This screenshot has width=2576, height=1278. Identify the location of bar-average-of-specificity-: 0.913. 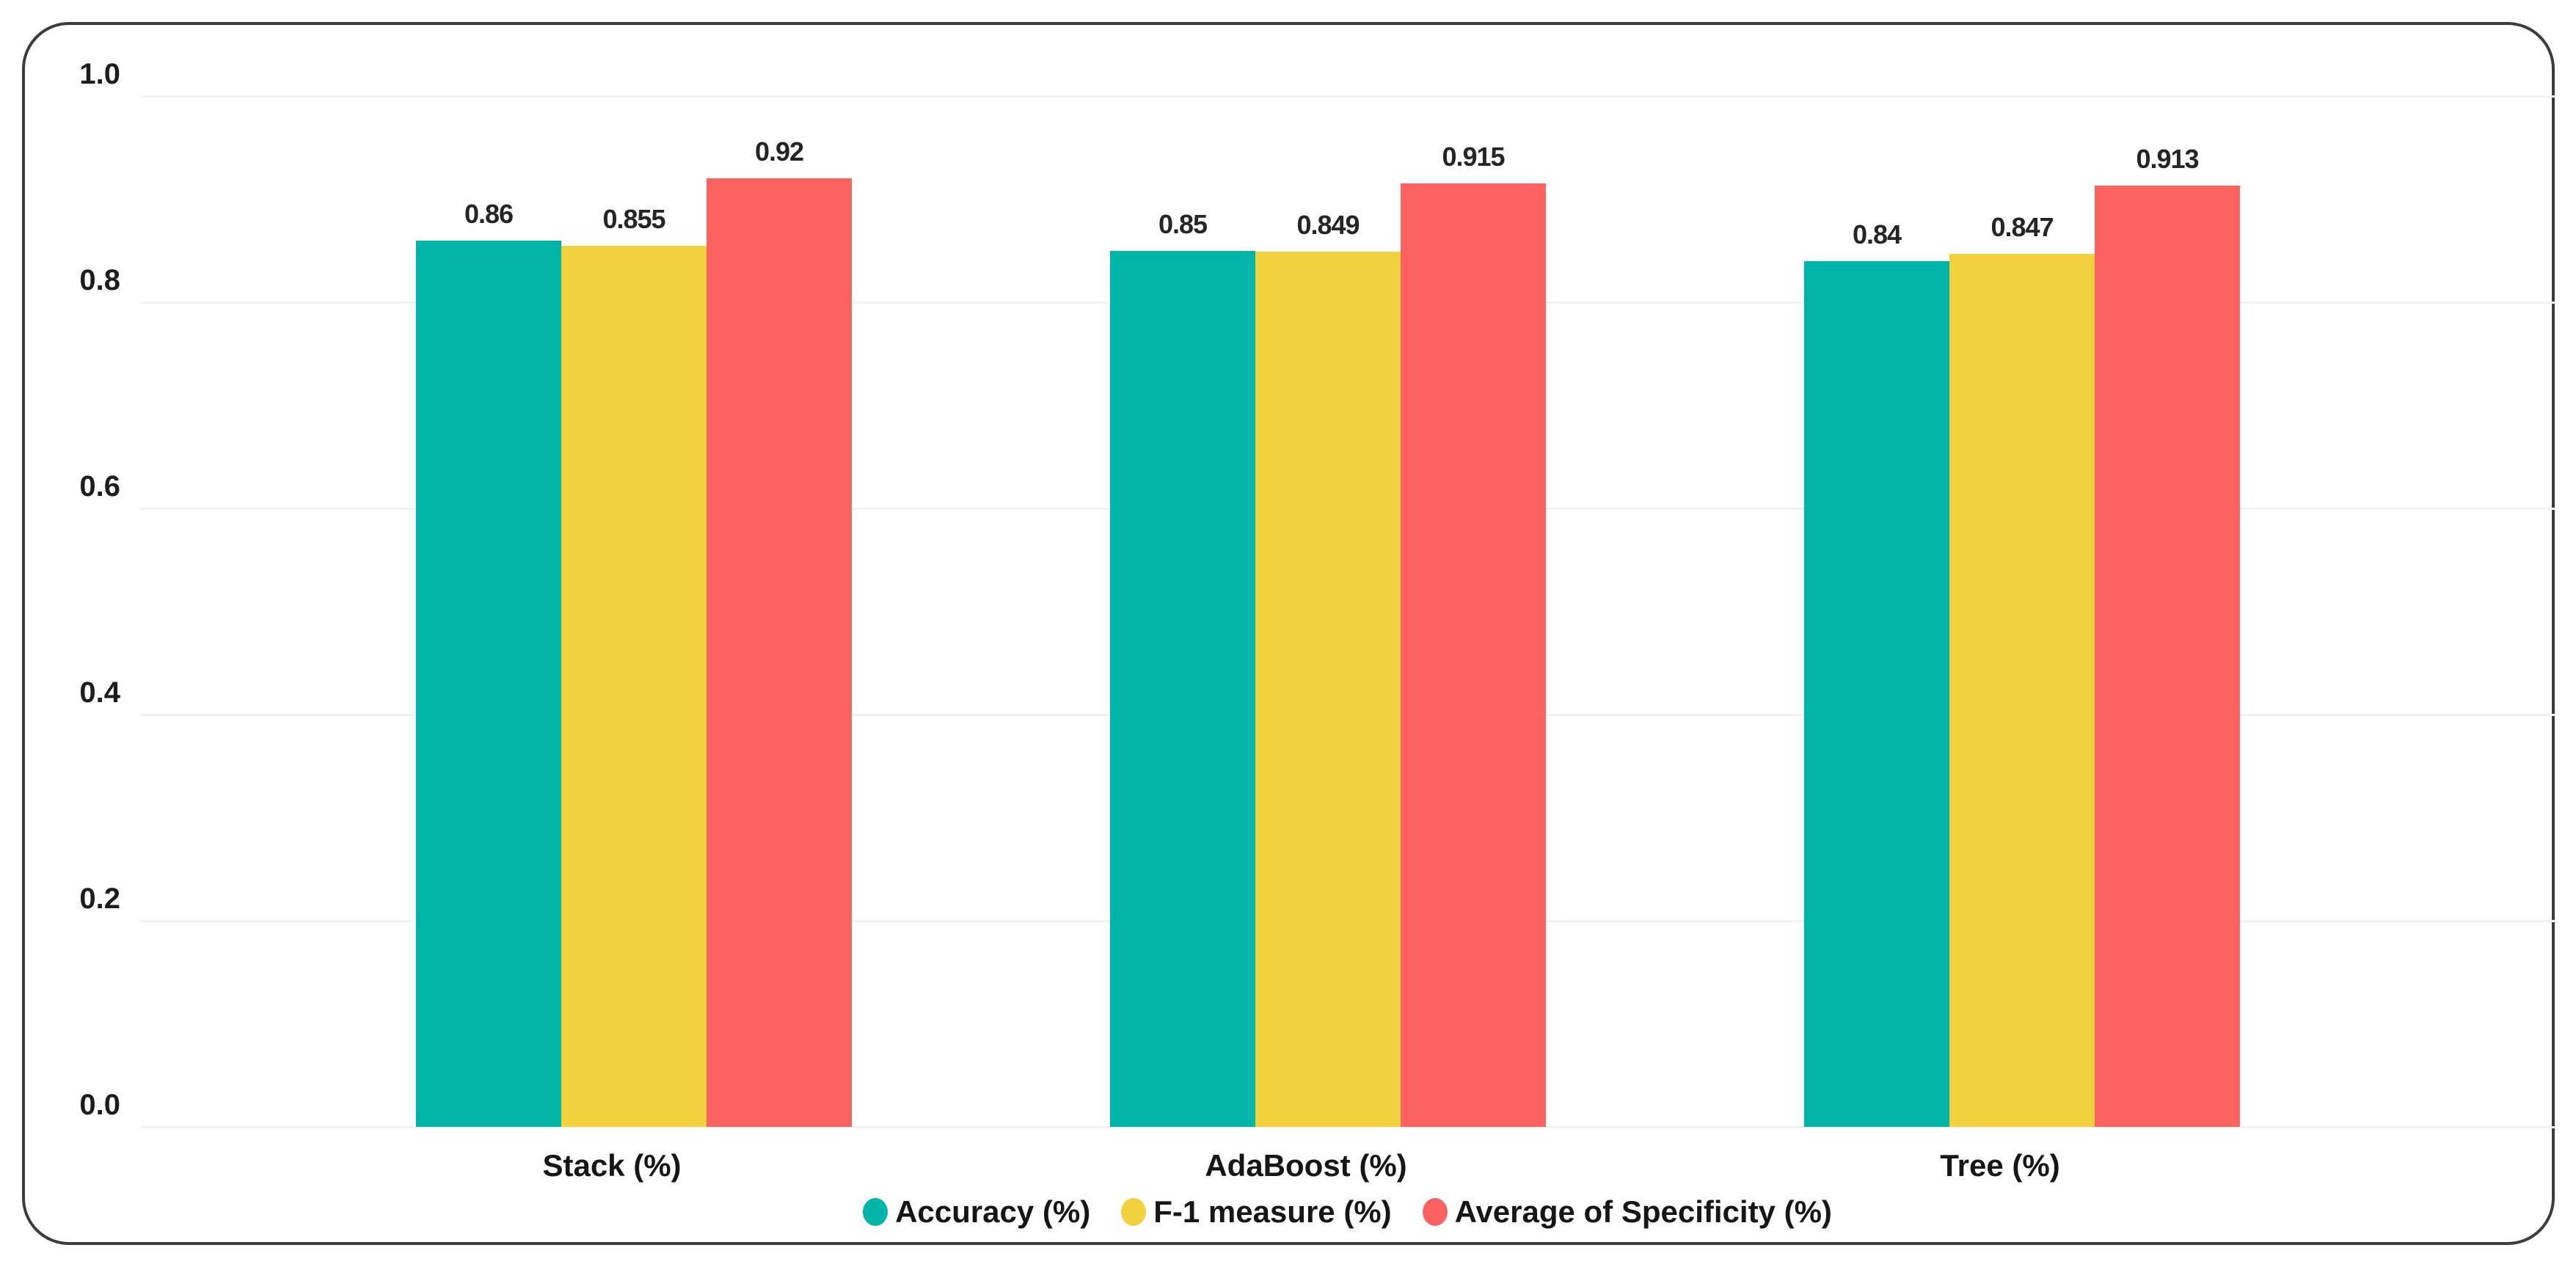
(2168, 636).